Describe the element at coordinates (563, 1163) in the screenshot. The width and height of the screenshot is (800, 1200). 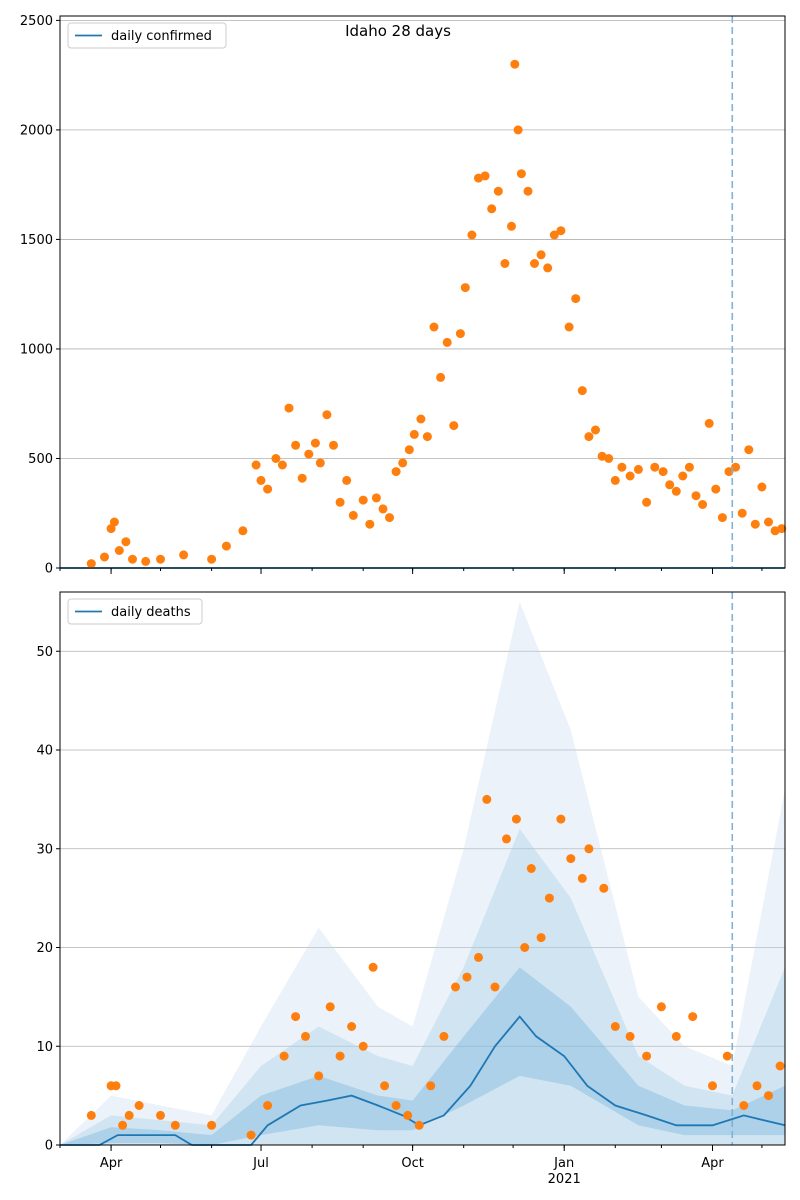
I see `x-tick-label: Jan` at that location.